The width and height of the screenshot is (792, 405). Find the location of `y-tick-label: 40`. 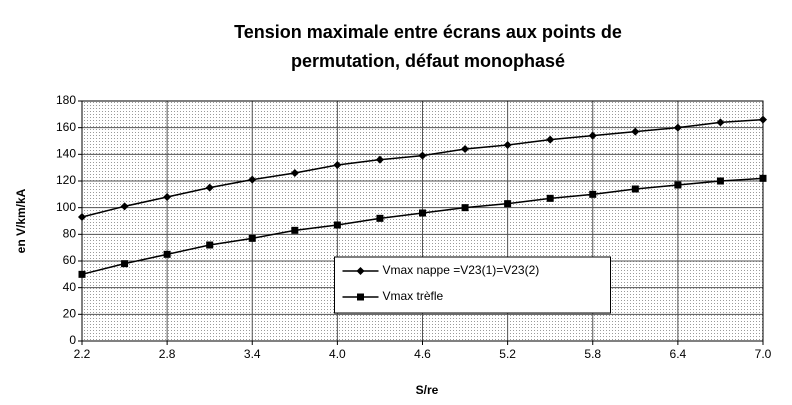

y-tick-label: 40 is located at coordinates (70, 287).